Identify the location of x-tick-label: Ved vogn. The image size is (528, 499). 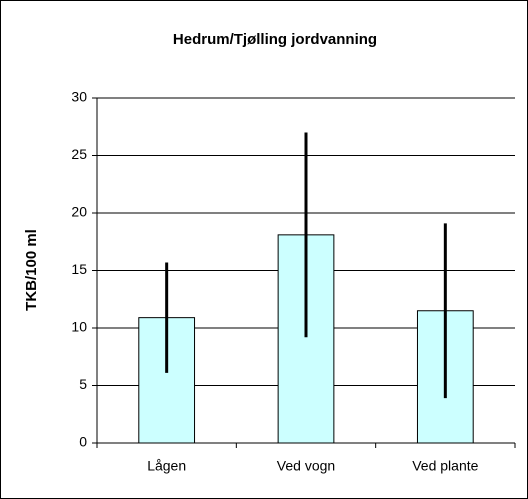
(306, 466).